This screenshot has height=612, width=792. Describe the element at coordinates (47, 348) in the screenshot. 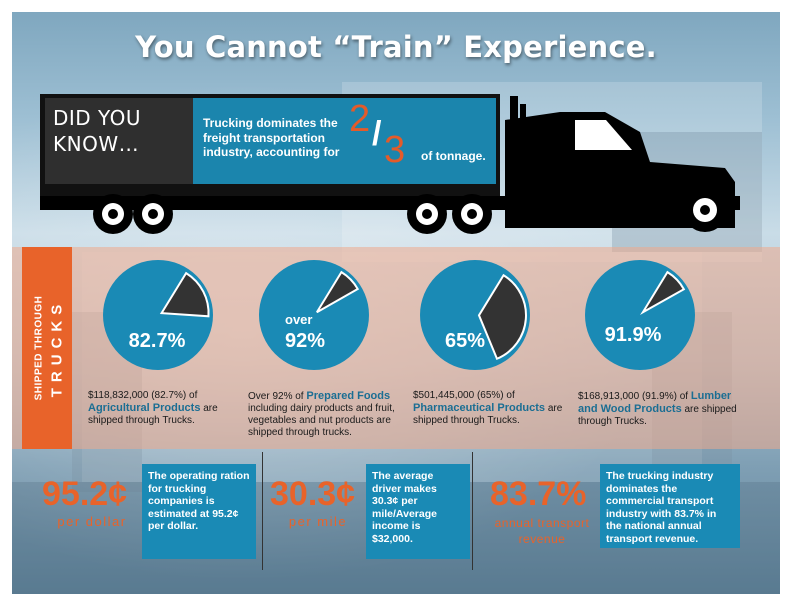

I see `side-tab` at that location.